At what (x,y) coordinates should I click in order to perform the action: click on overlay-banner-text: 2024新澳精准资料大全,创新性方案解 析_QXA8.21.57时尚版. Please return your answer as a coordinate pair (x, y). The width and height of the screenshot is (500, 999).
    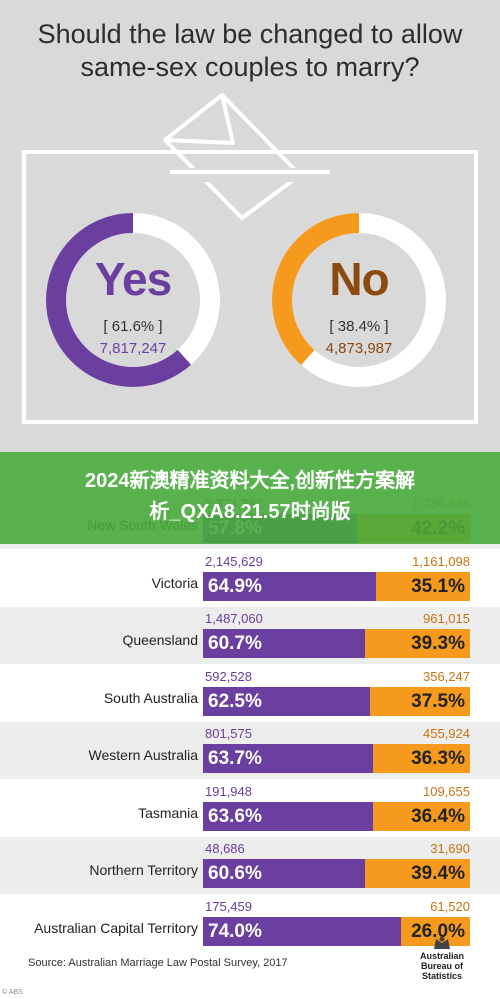
    Looking at the image, I should click on (250, 497).